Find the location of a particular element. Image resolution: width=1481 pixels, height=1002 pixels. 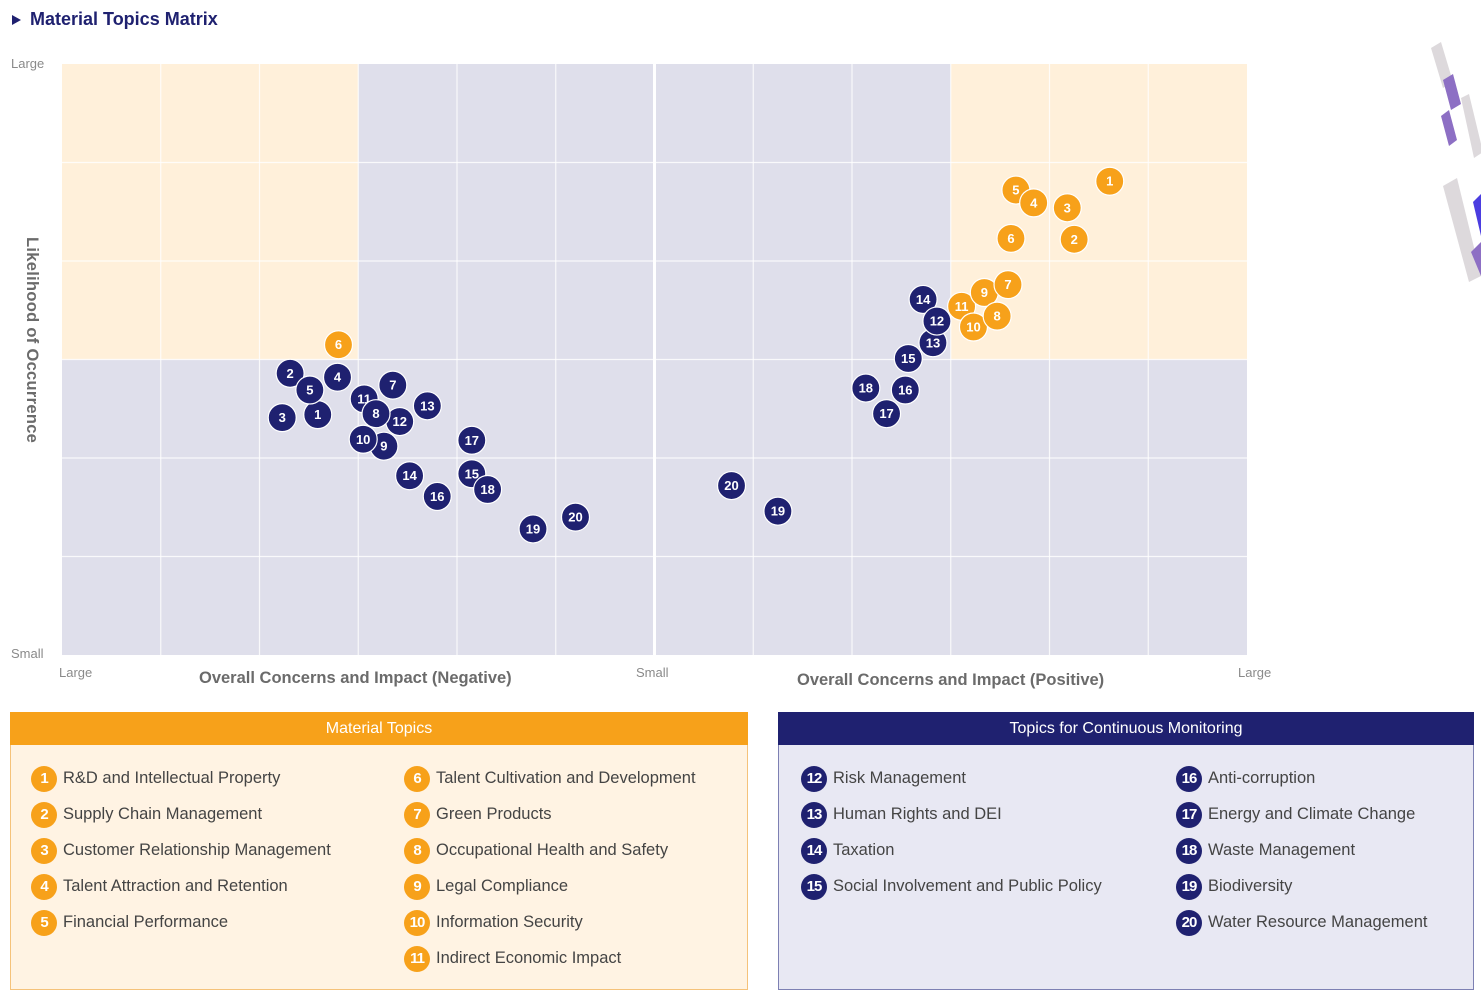

topic-point-label: 4 is located at coordinates (338, 377).